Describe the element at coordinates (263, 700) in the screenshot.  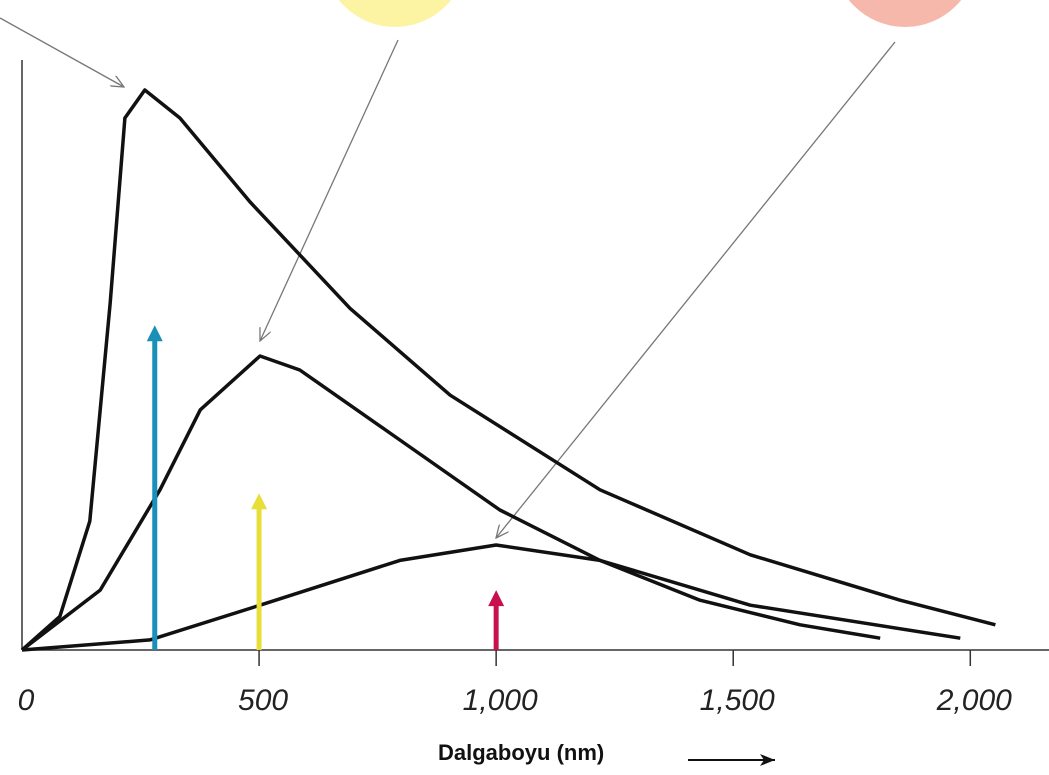
I see `x-tick-label: 500` at that location.